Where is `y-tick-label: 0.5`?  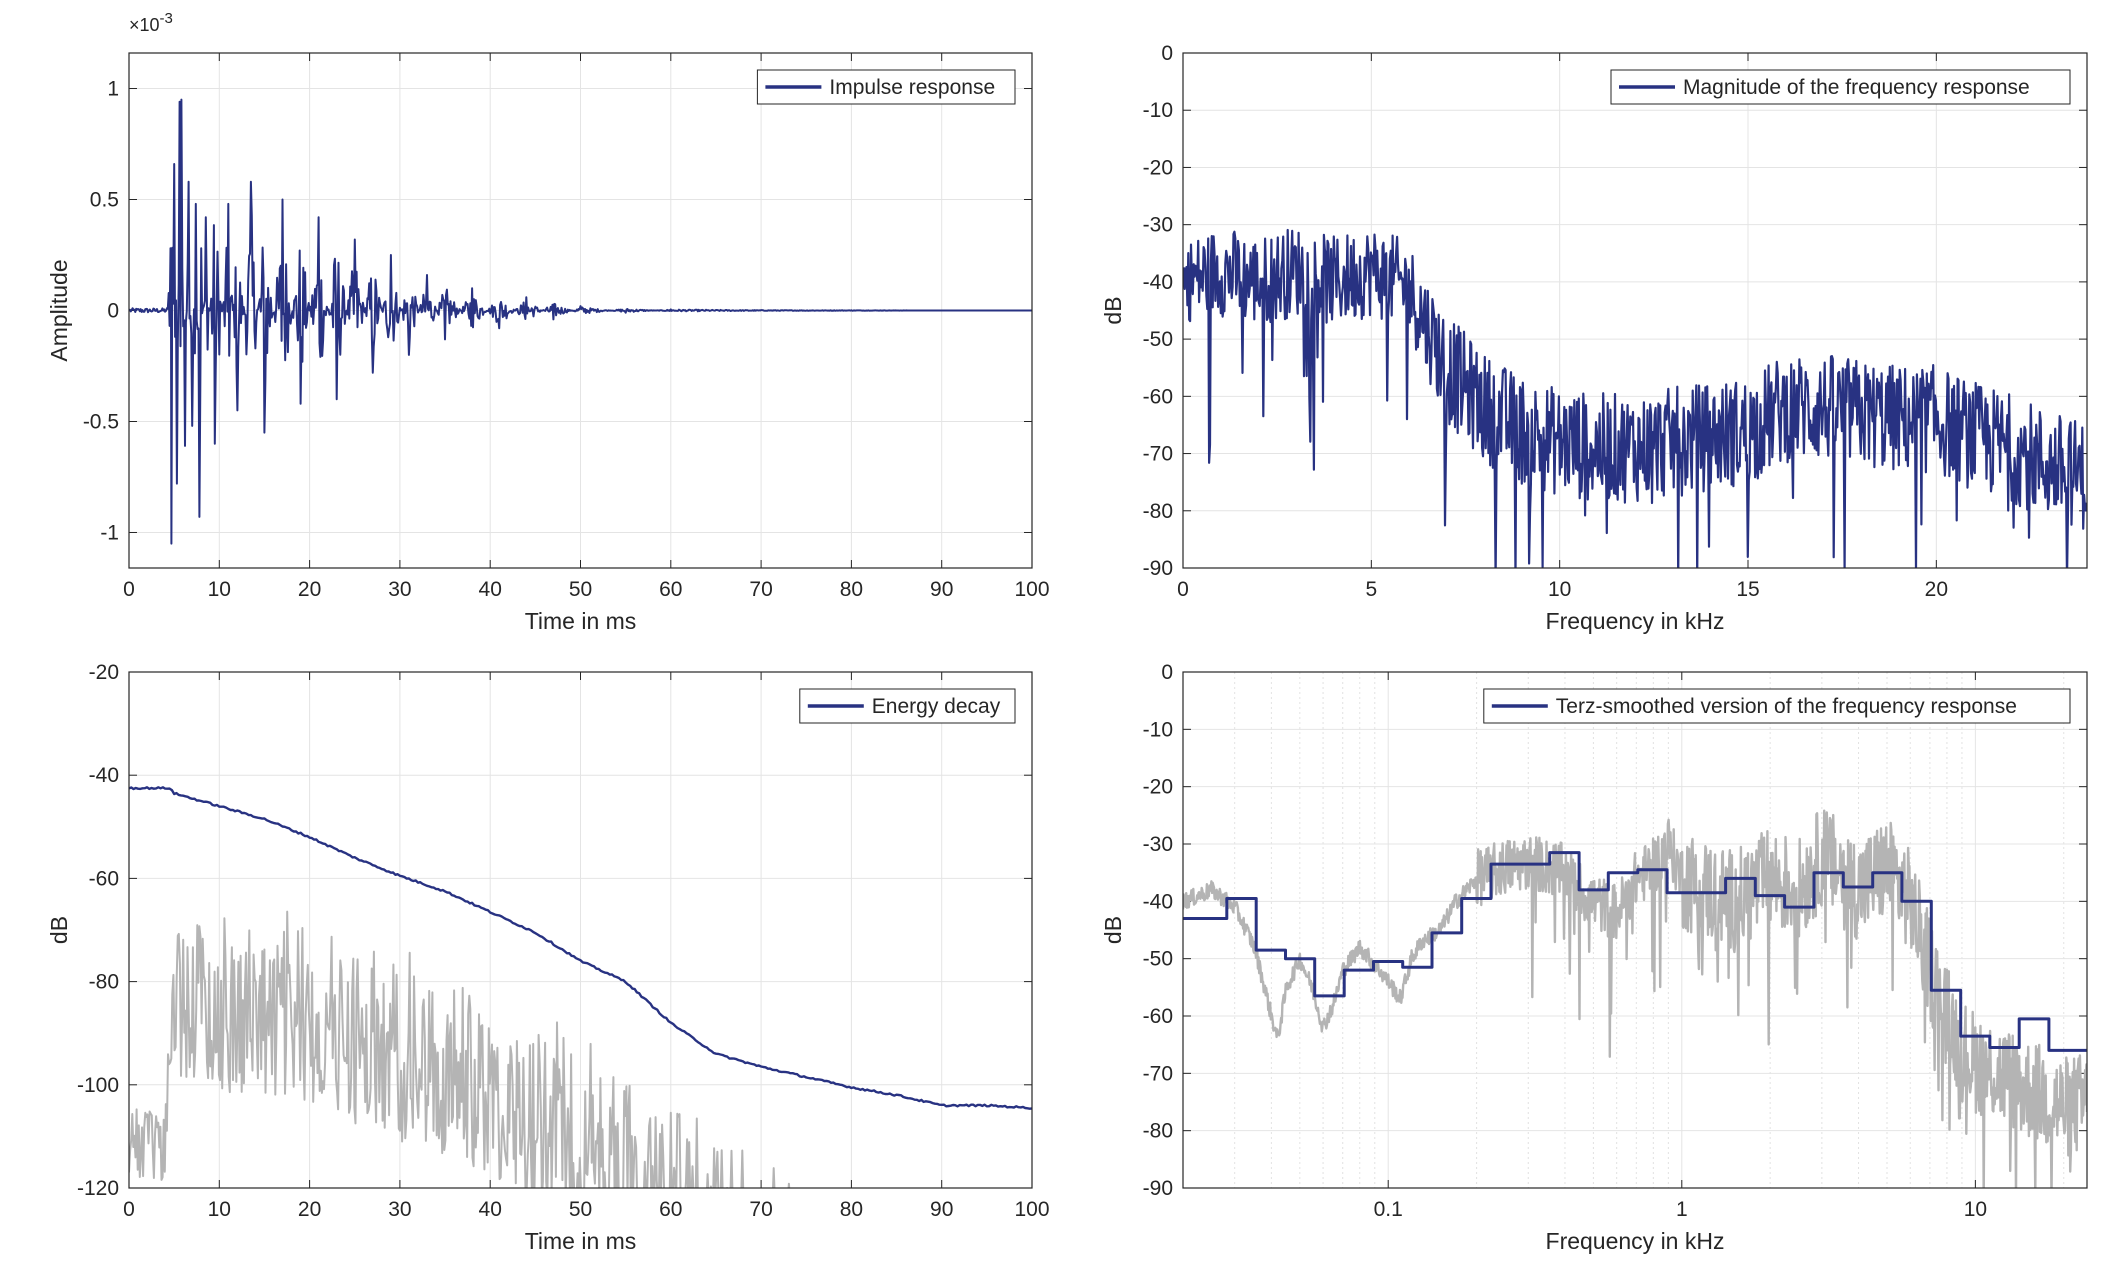
y-tick-label: 0.5 is located at coordinates (104, 200).